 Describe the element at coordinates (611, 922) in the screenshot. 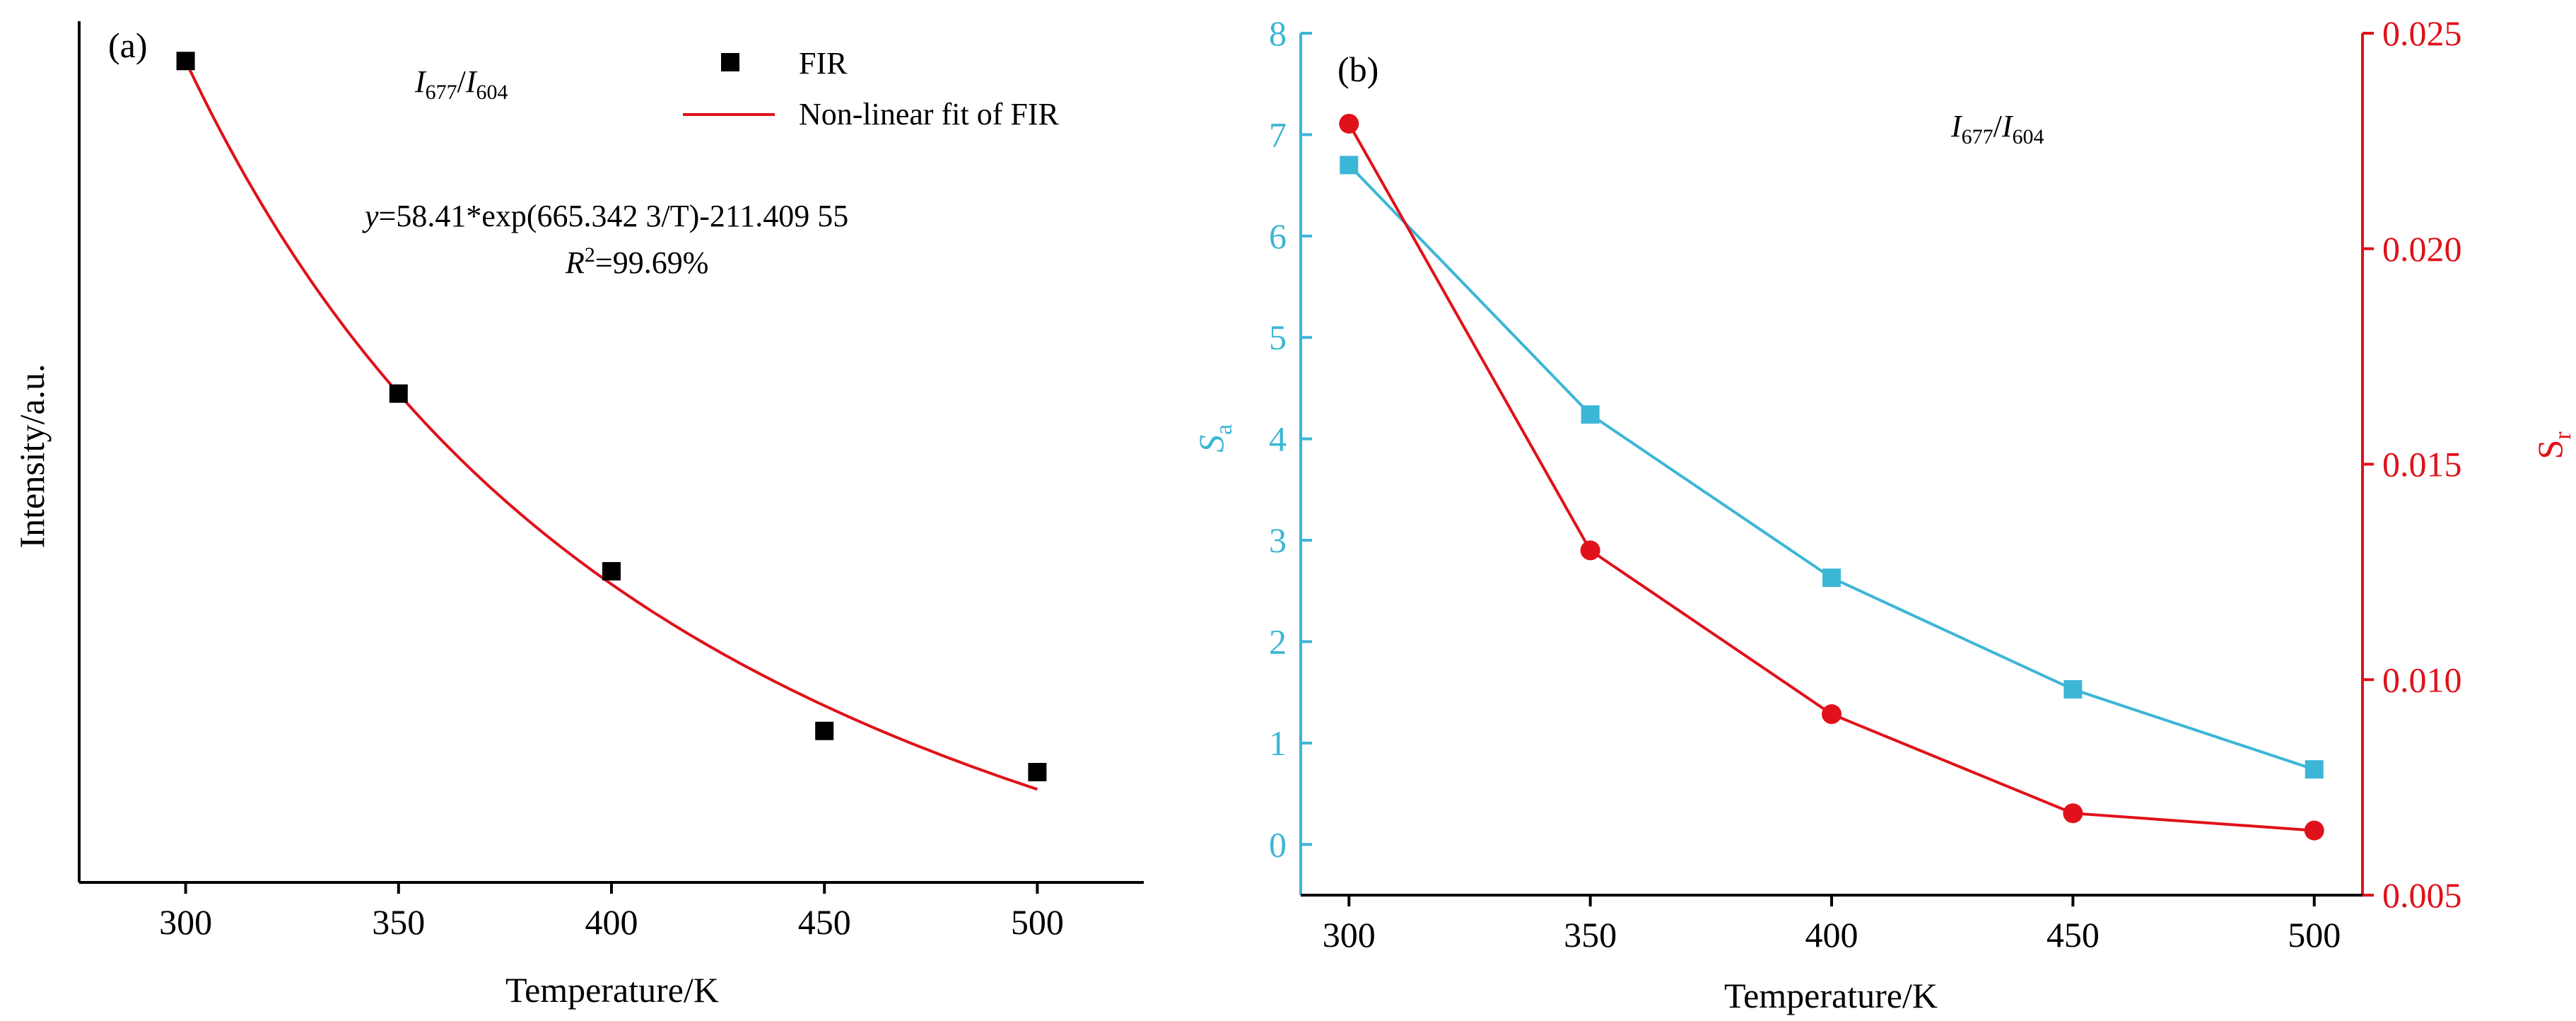

I see `a-x-tick-label: 400` at that location.